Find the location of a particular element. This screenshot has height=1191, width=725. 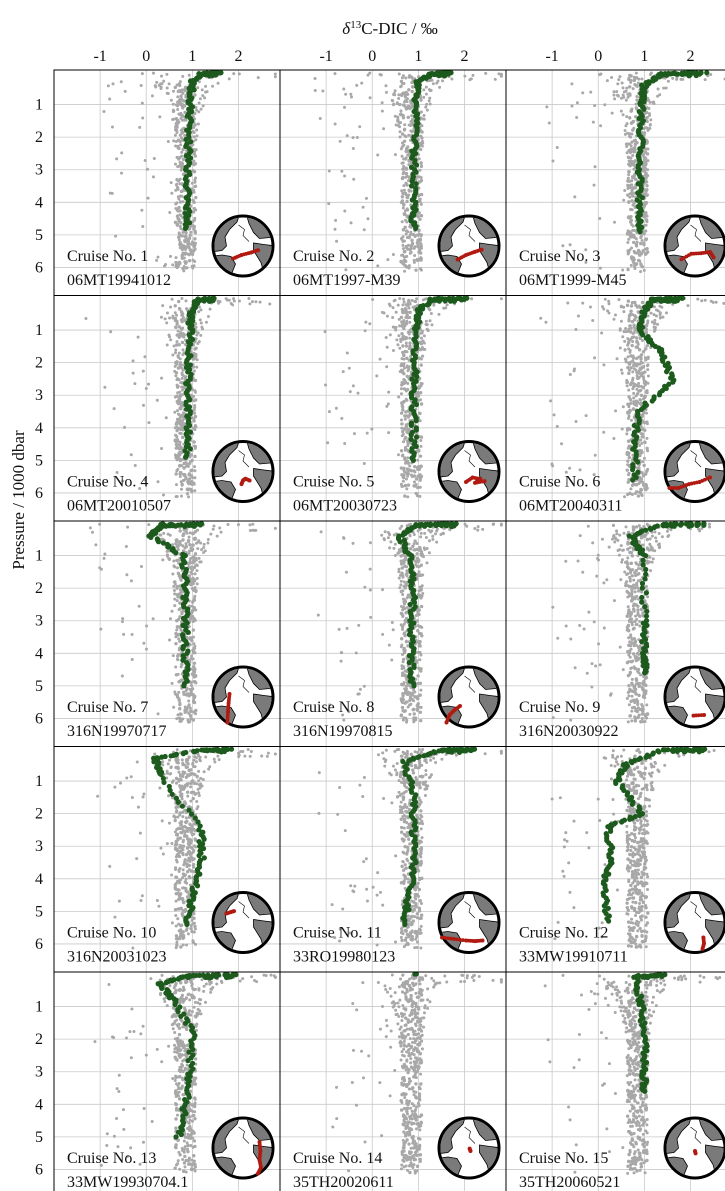

x-tick-label: 0 is located at coordinates (146, 56).